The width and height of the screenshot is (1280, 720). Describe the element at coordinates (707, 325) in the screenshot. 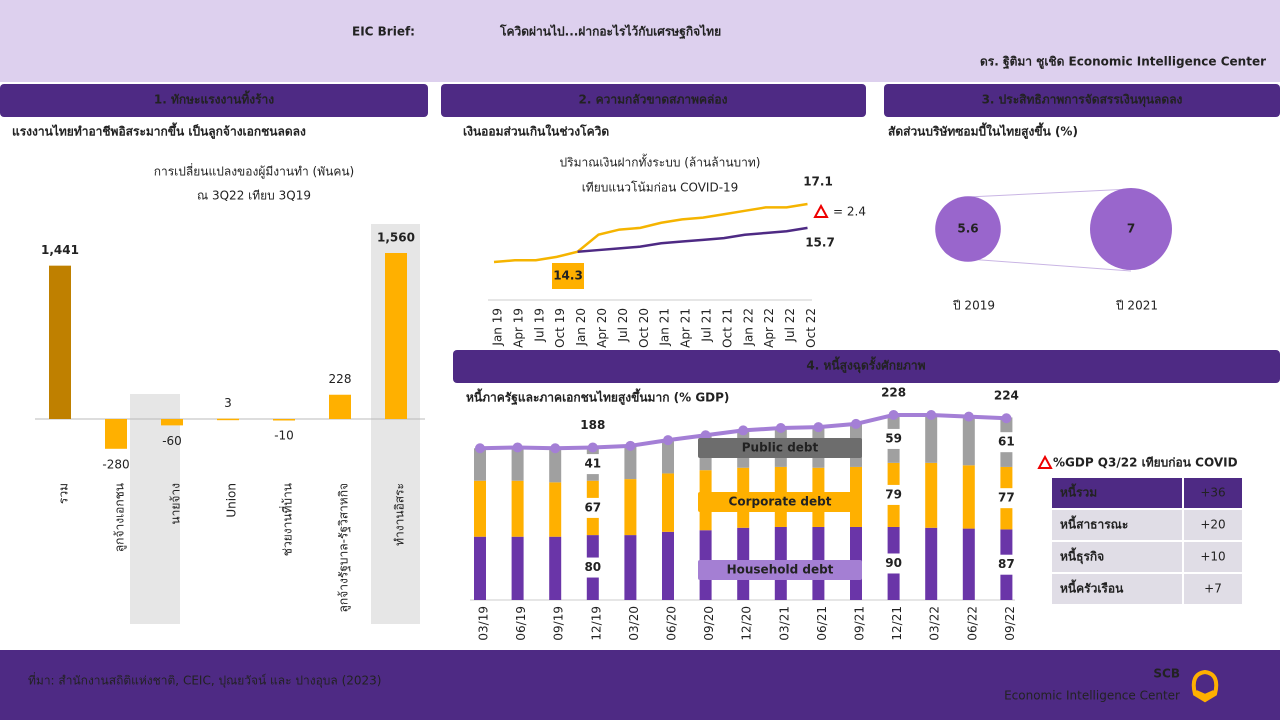

I see `x-tick-label: Jul 21` at that location.